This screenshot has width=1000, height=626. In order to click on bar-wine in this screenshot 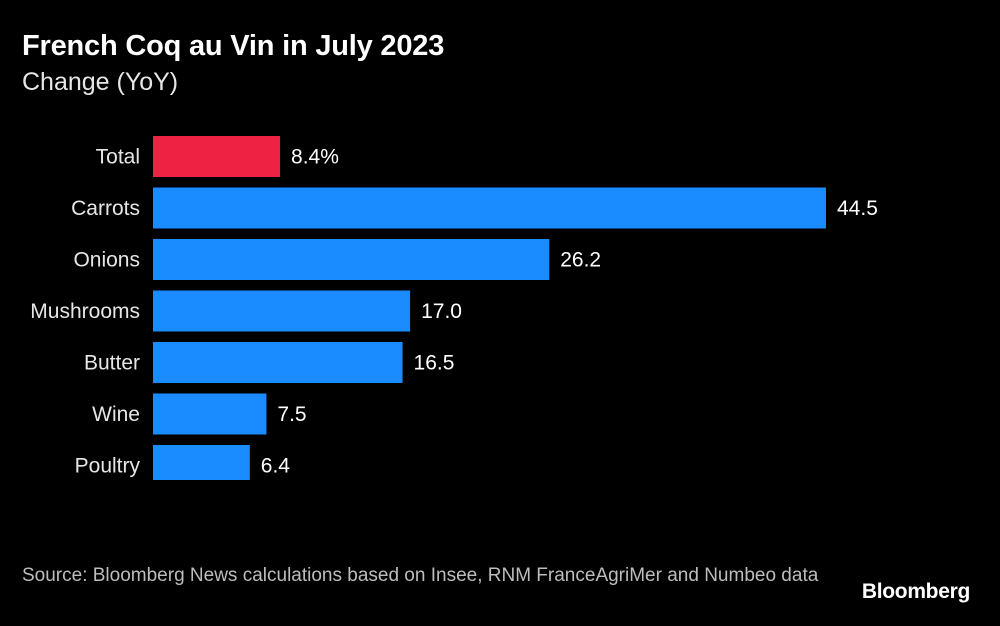, I will do `click(210, 414)`.